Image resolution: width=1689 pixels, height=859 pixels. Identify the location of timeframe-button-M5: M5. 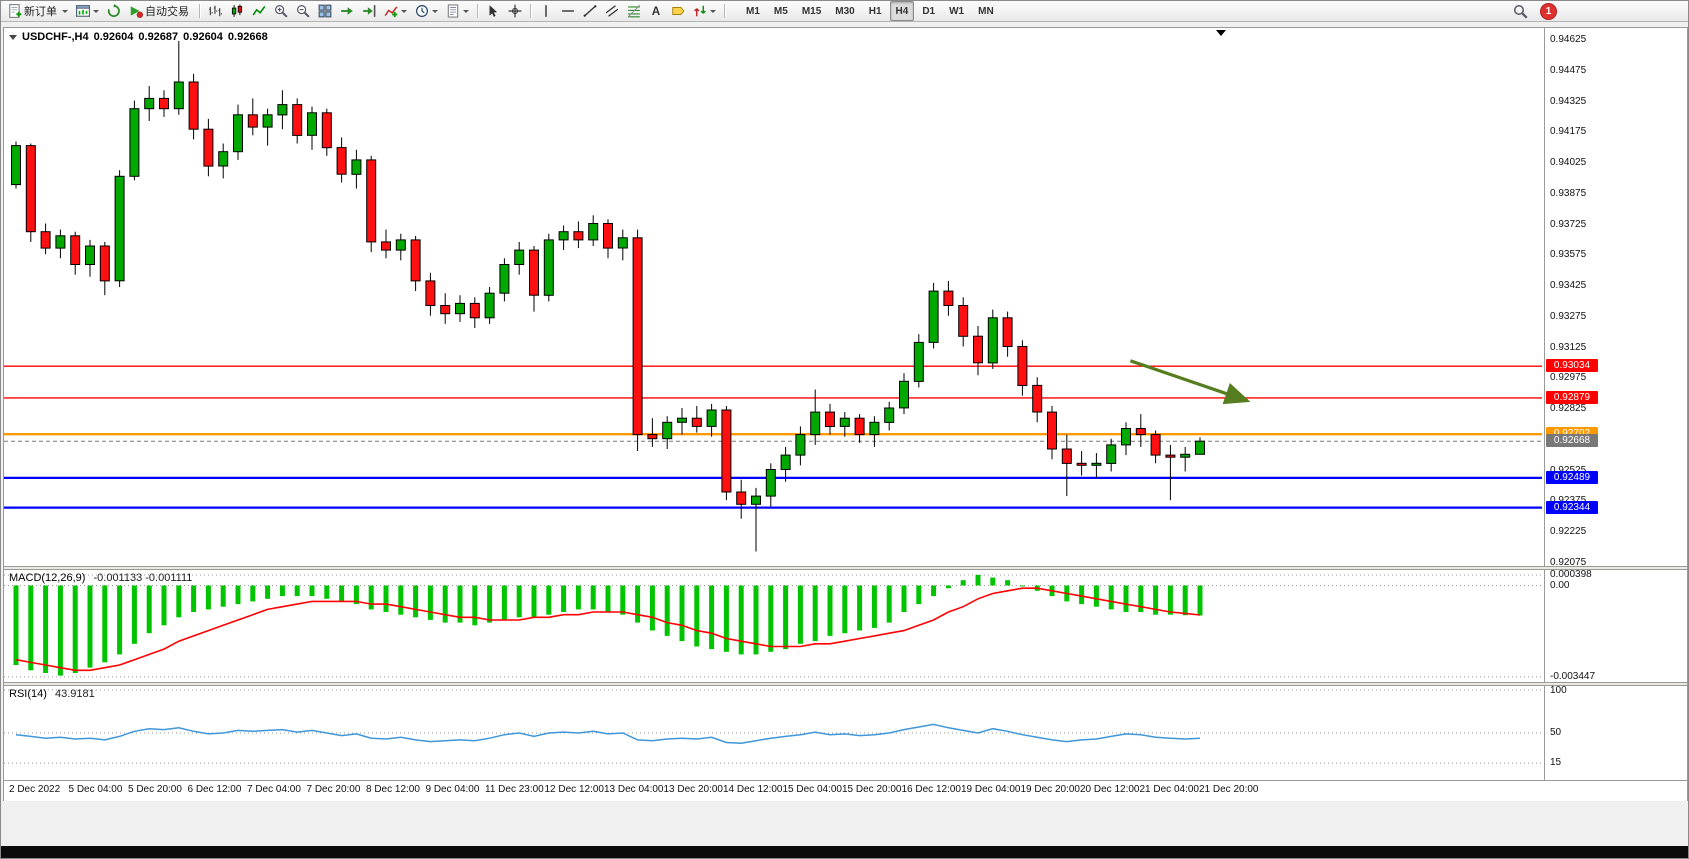
(780, 11).